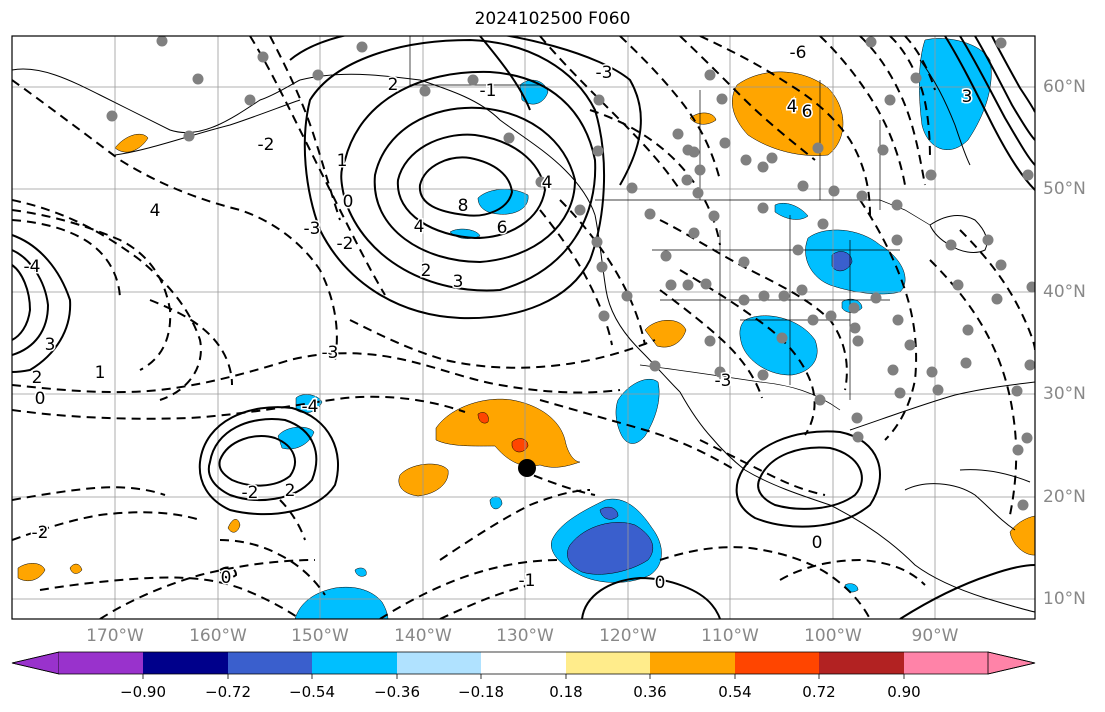 The height and width of the screenshot is (712, 1105). I want to click on contour-label: 1, so click(342, 161).